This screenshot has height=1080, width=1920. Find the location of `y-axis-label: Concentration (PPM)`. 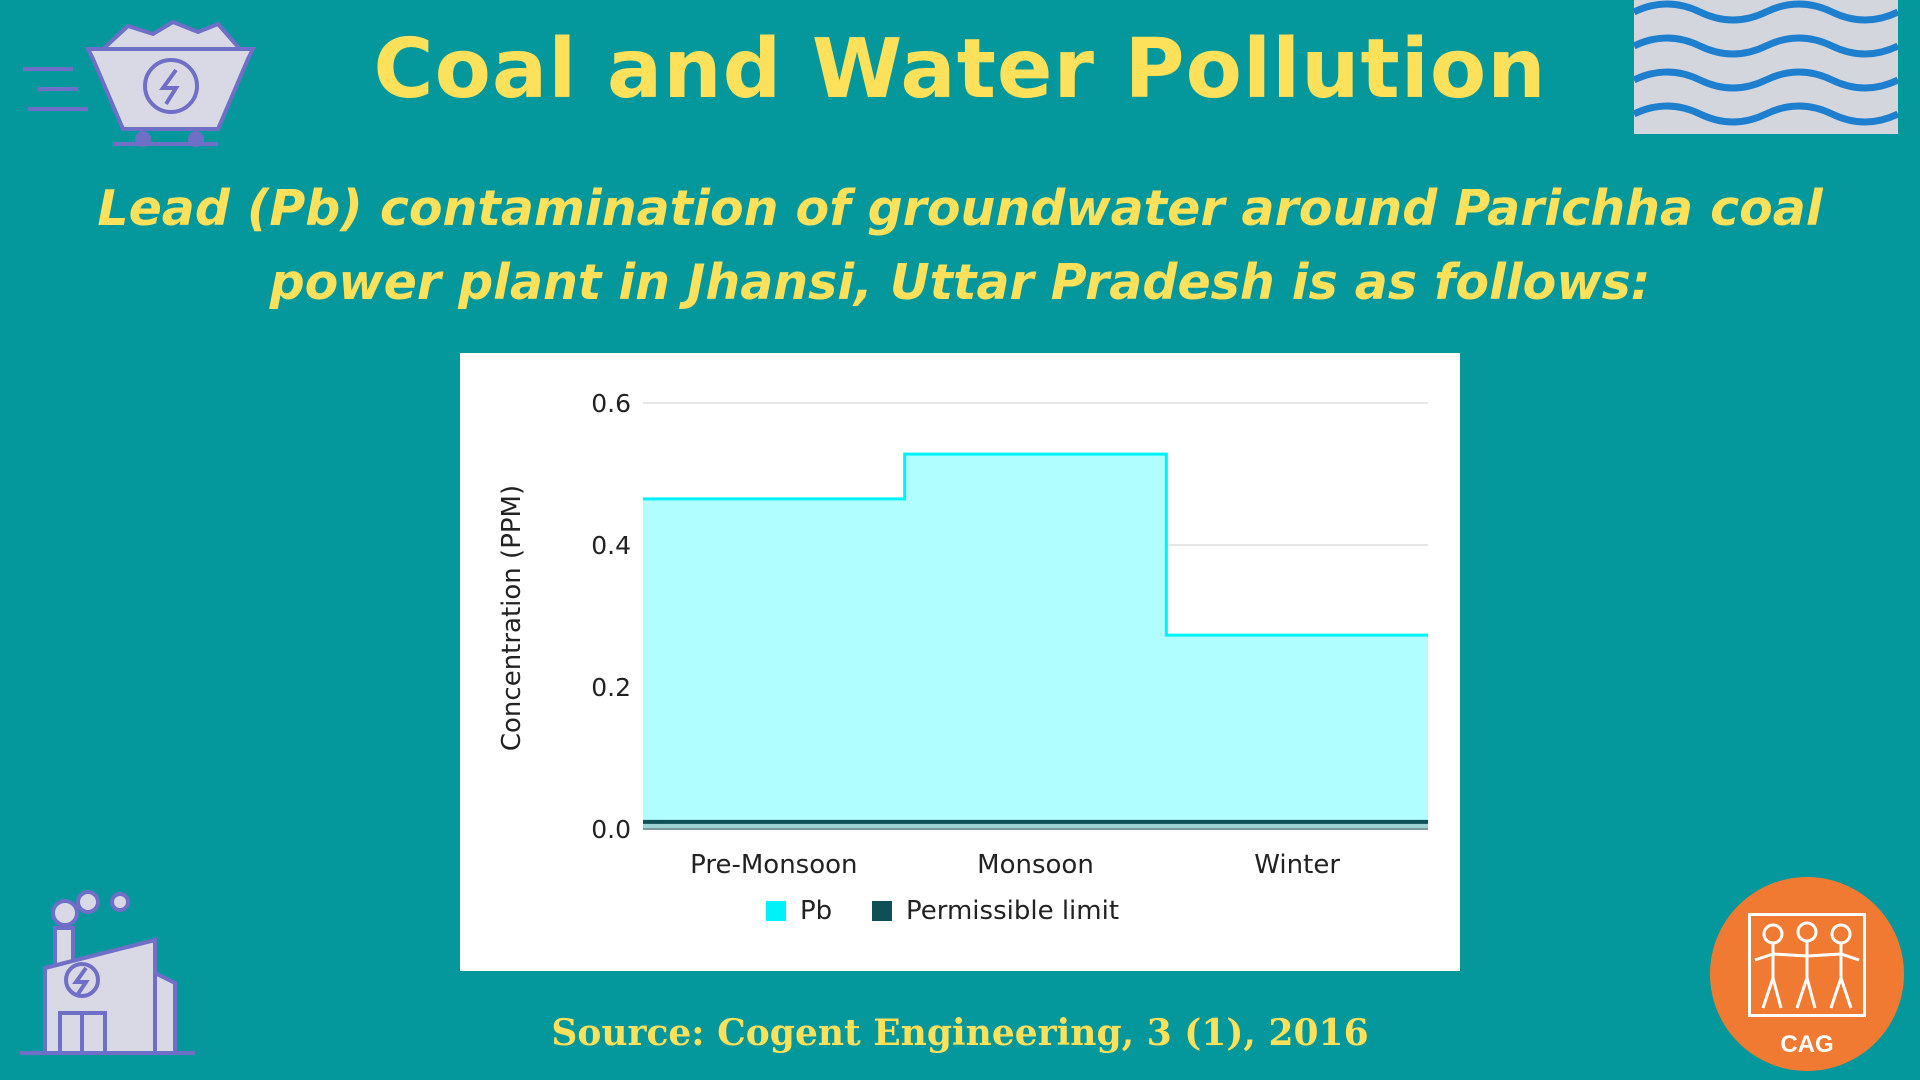

y-axis-label: Concentration (PPM) is located at coordinates (512, 618).